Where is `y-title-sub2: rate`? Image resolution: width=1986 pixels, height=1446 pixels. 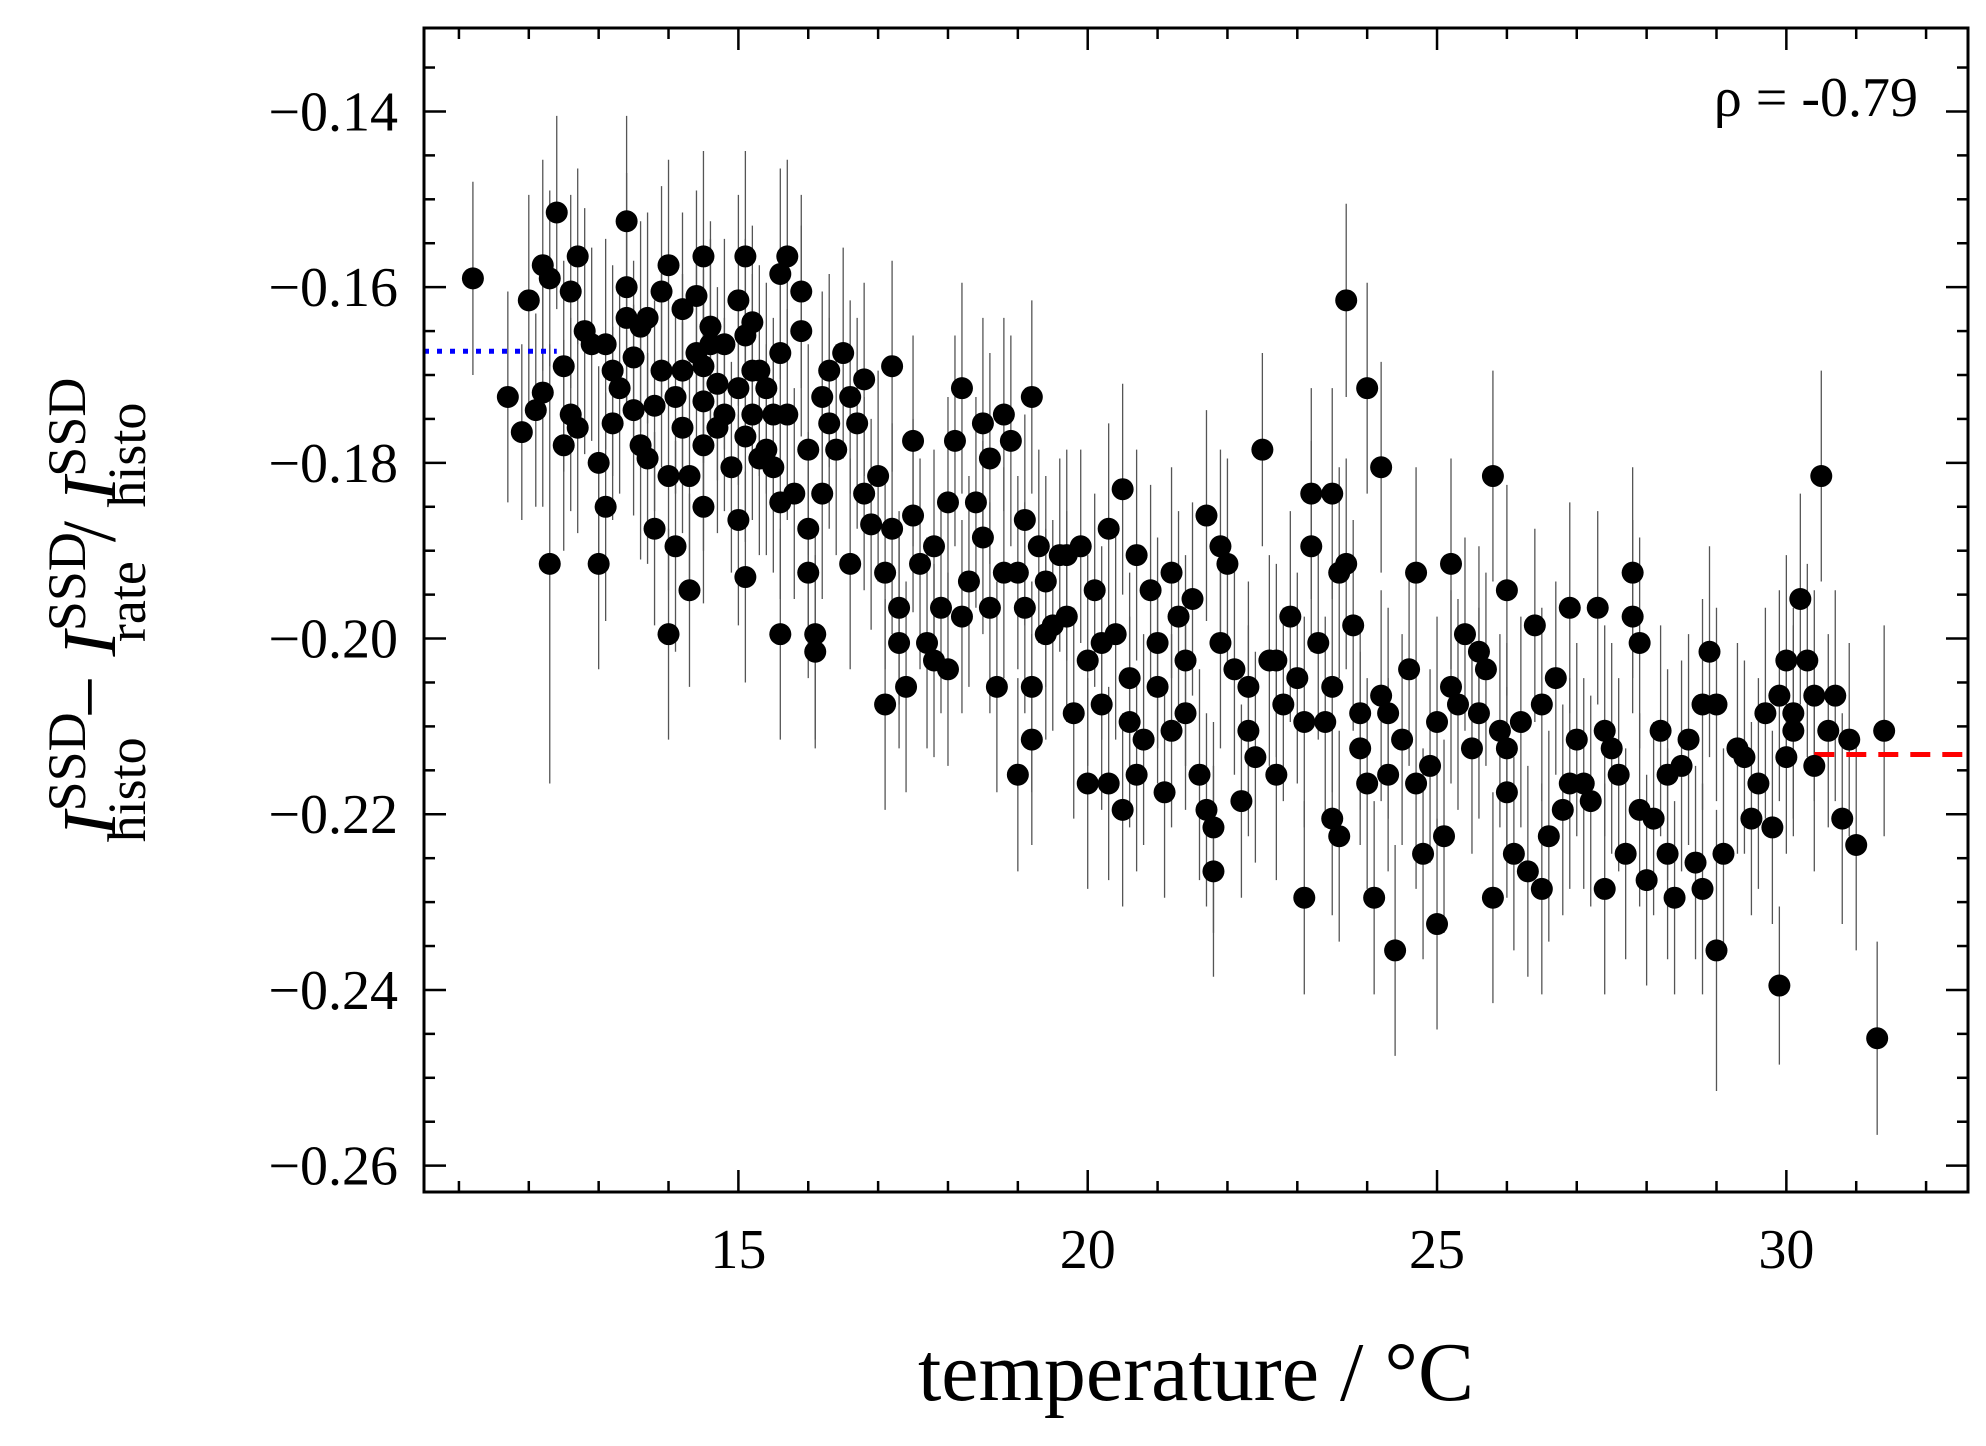
y-title-sub2: rate is located at coordinates (127, 601).